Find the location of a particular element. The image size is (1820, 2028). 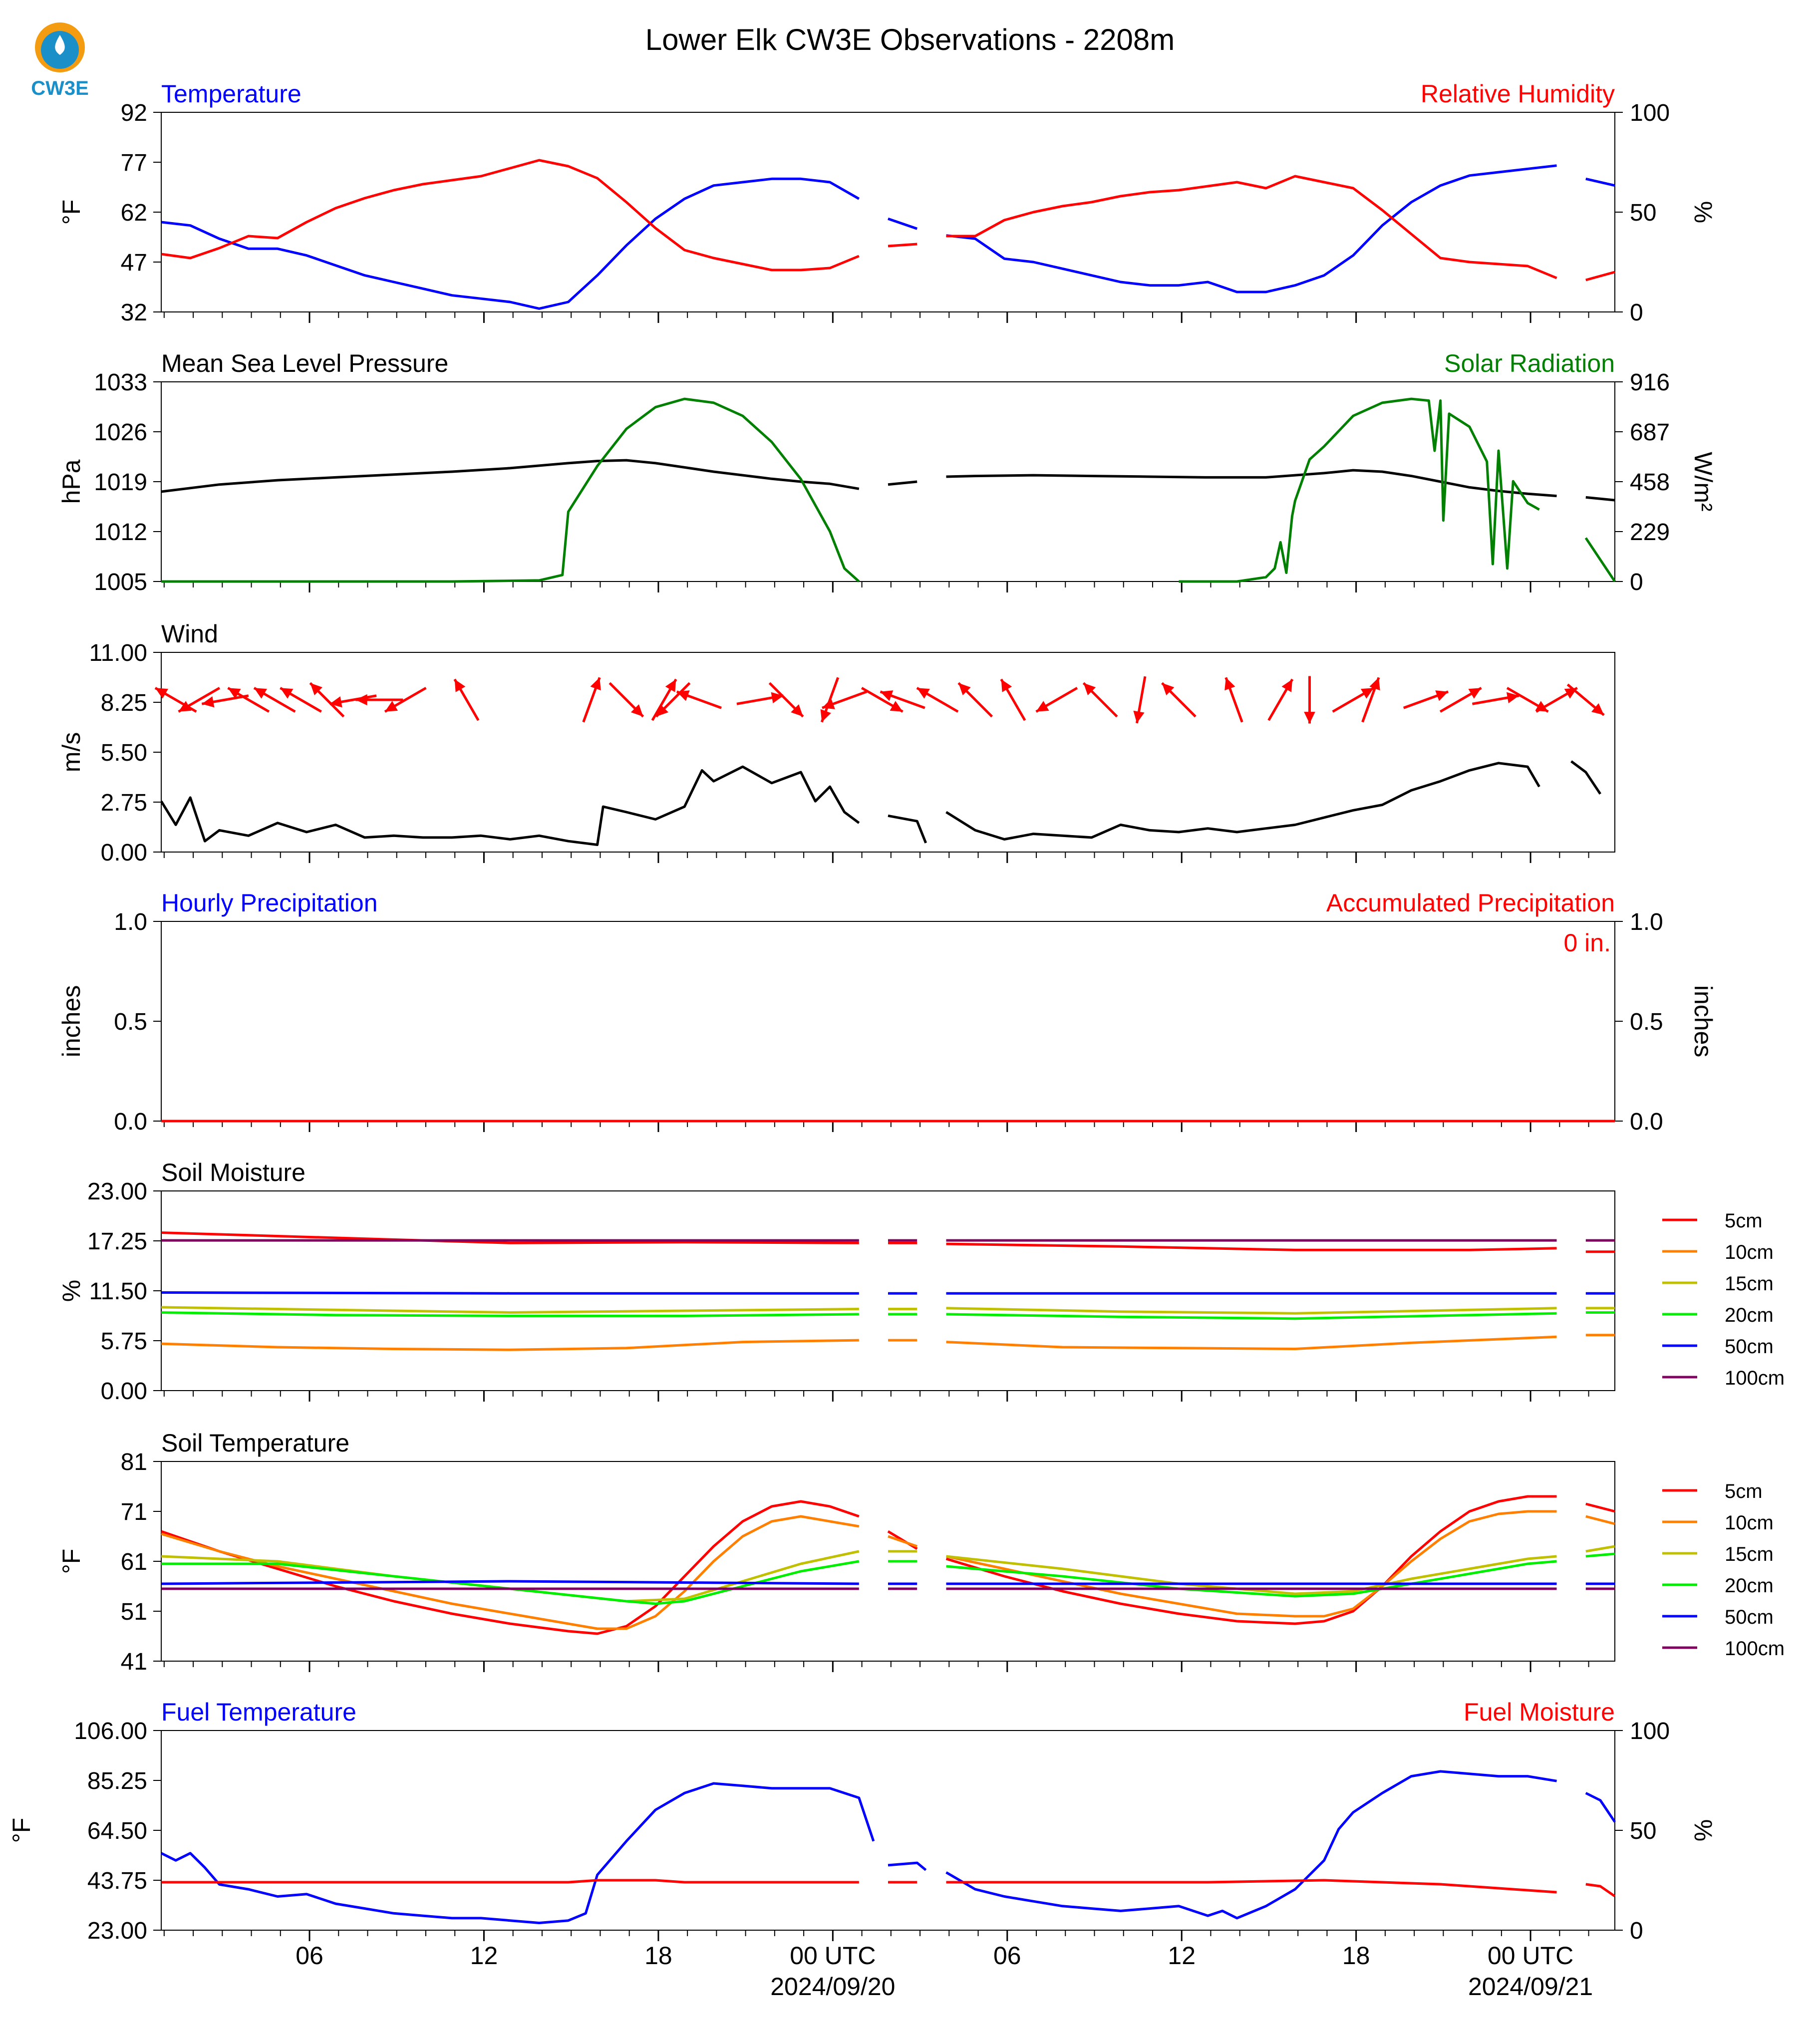

right-y-axis-label: inches is located at coordinates (1703, 1021).